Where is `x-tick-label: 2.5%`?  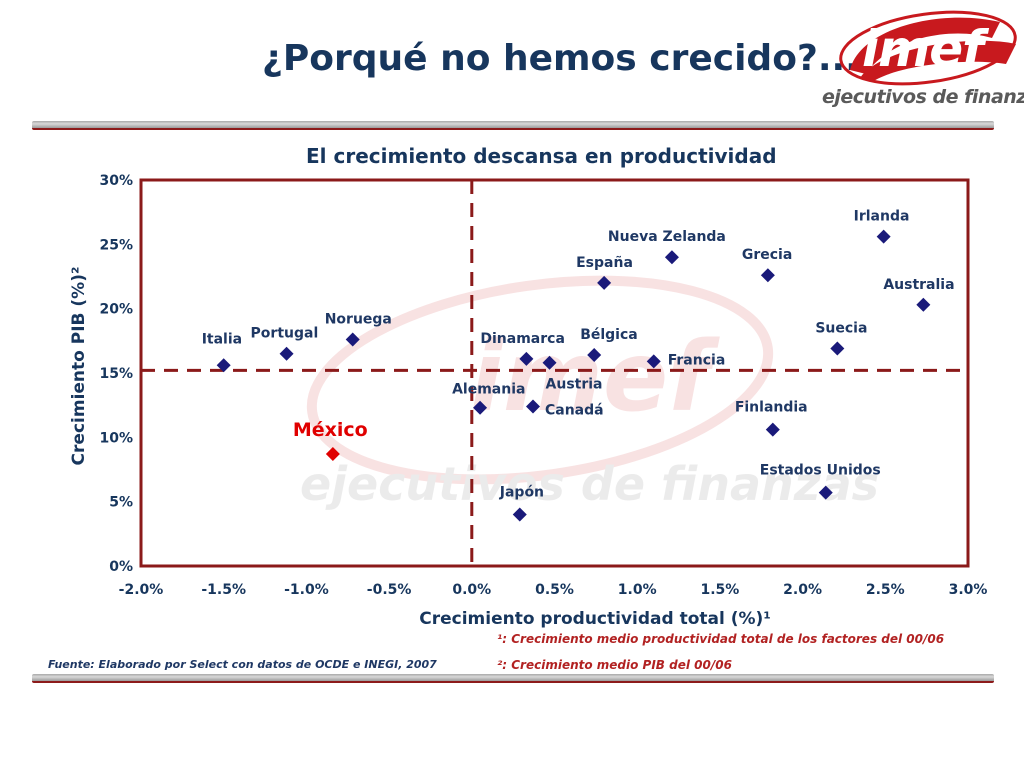
x-tick-label: 2.5% is located at coordinates (885, 590).